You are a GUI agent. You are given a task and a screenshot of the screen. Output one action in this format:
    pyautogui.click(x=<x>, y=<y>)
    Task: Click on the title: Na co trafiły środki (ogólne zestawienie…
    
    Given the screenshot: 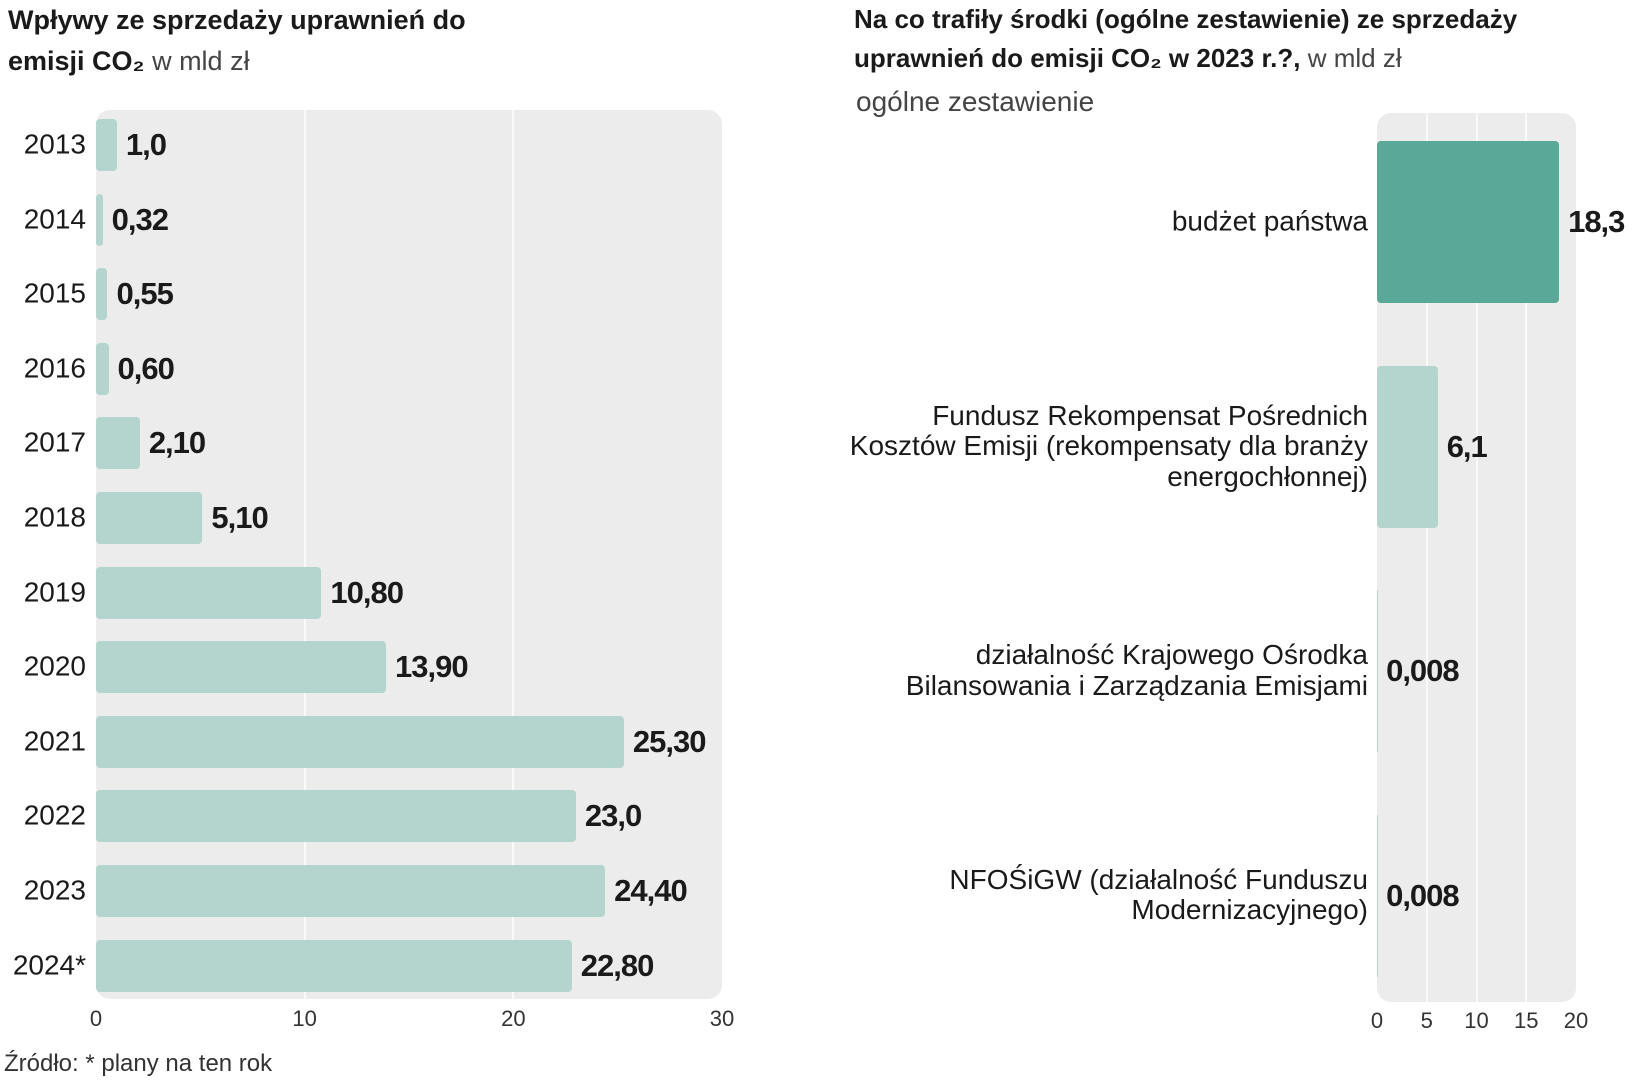 What is the action you would take?
    pyautogui.click(x=1186, y=38)
    